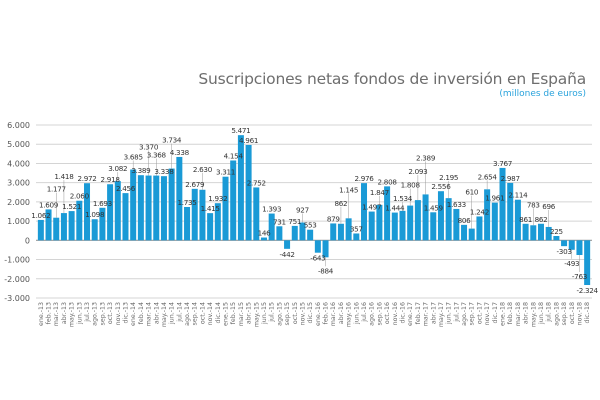 The width and height of the screenshot is (600, 400). What do you see at coordinates (449, 313) in the screenshot?
I see `x-tick-label: jun.-17` at bounding box center [449, 313].